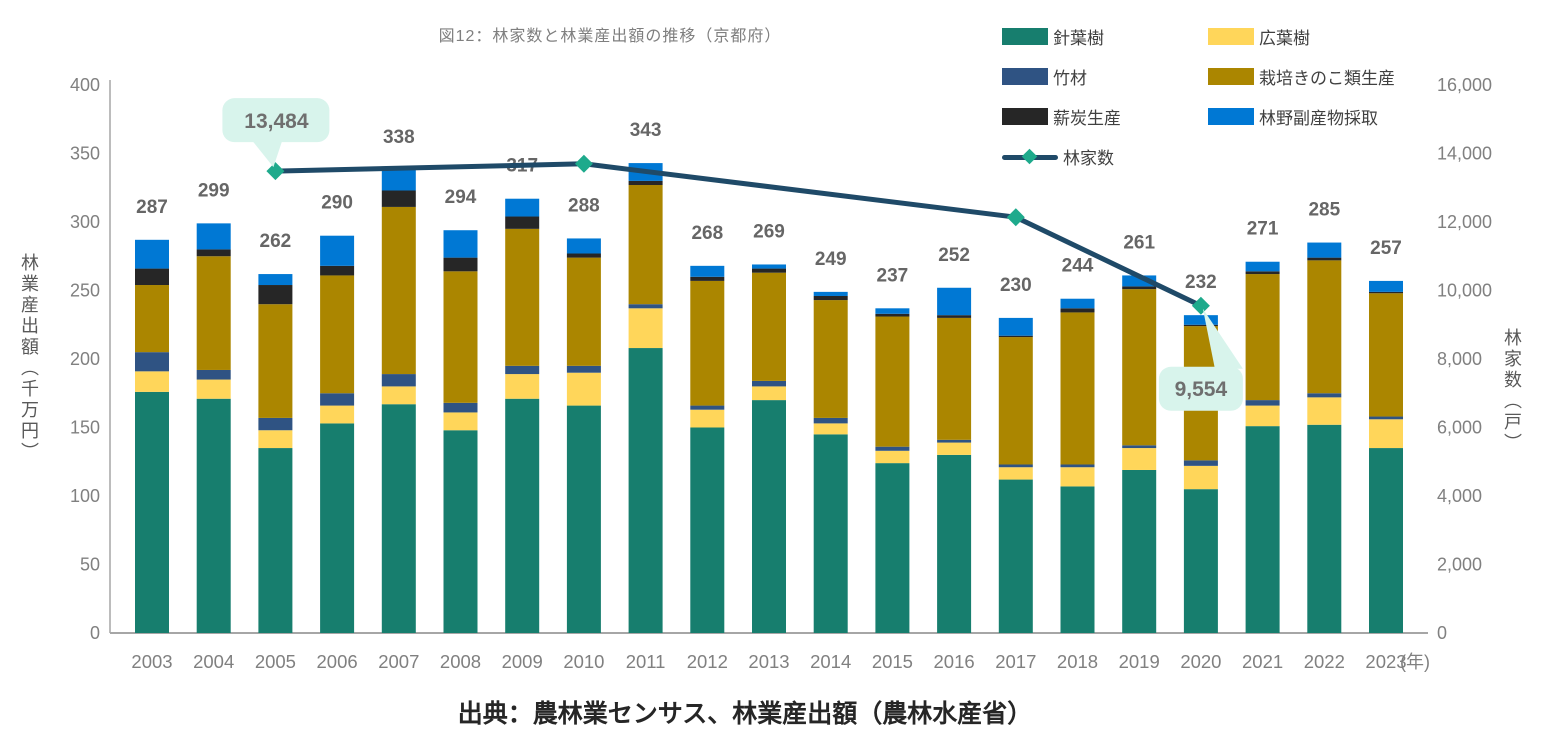  What do you see at coordinates (1318, 118) in the screenshot?
I see `legend-label: 林野副産物採取` at bounding box center [1318, 118].